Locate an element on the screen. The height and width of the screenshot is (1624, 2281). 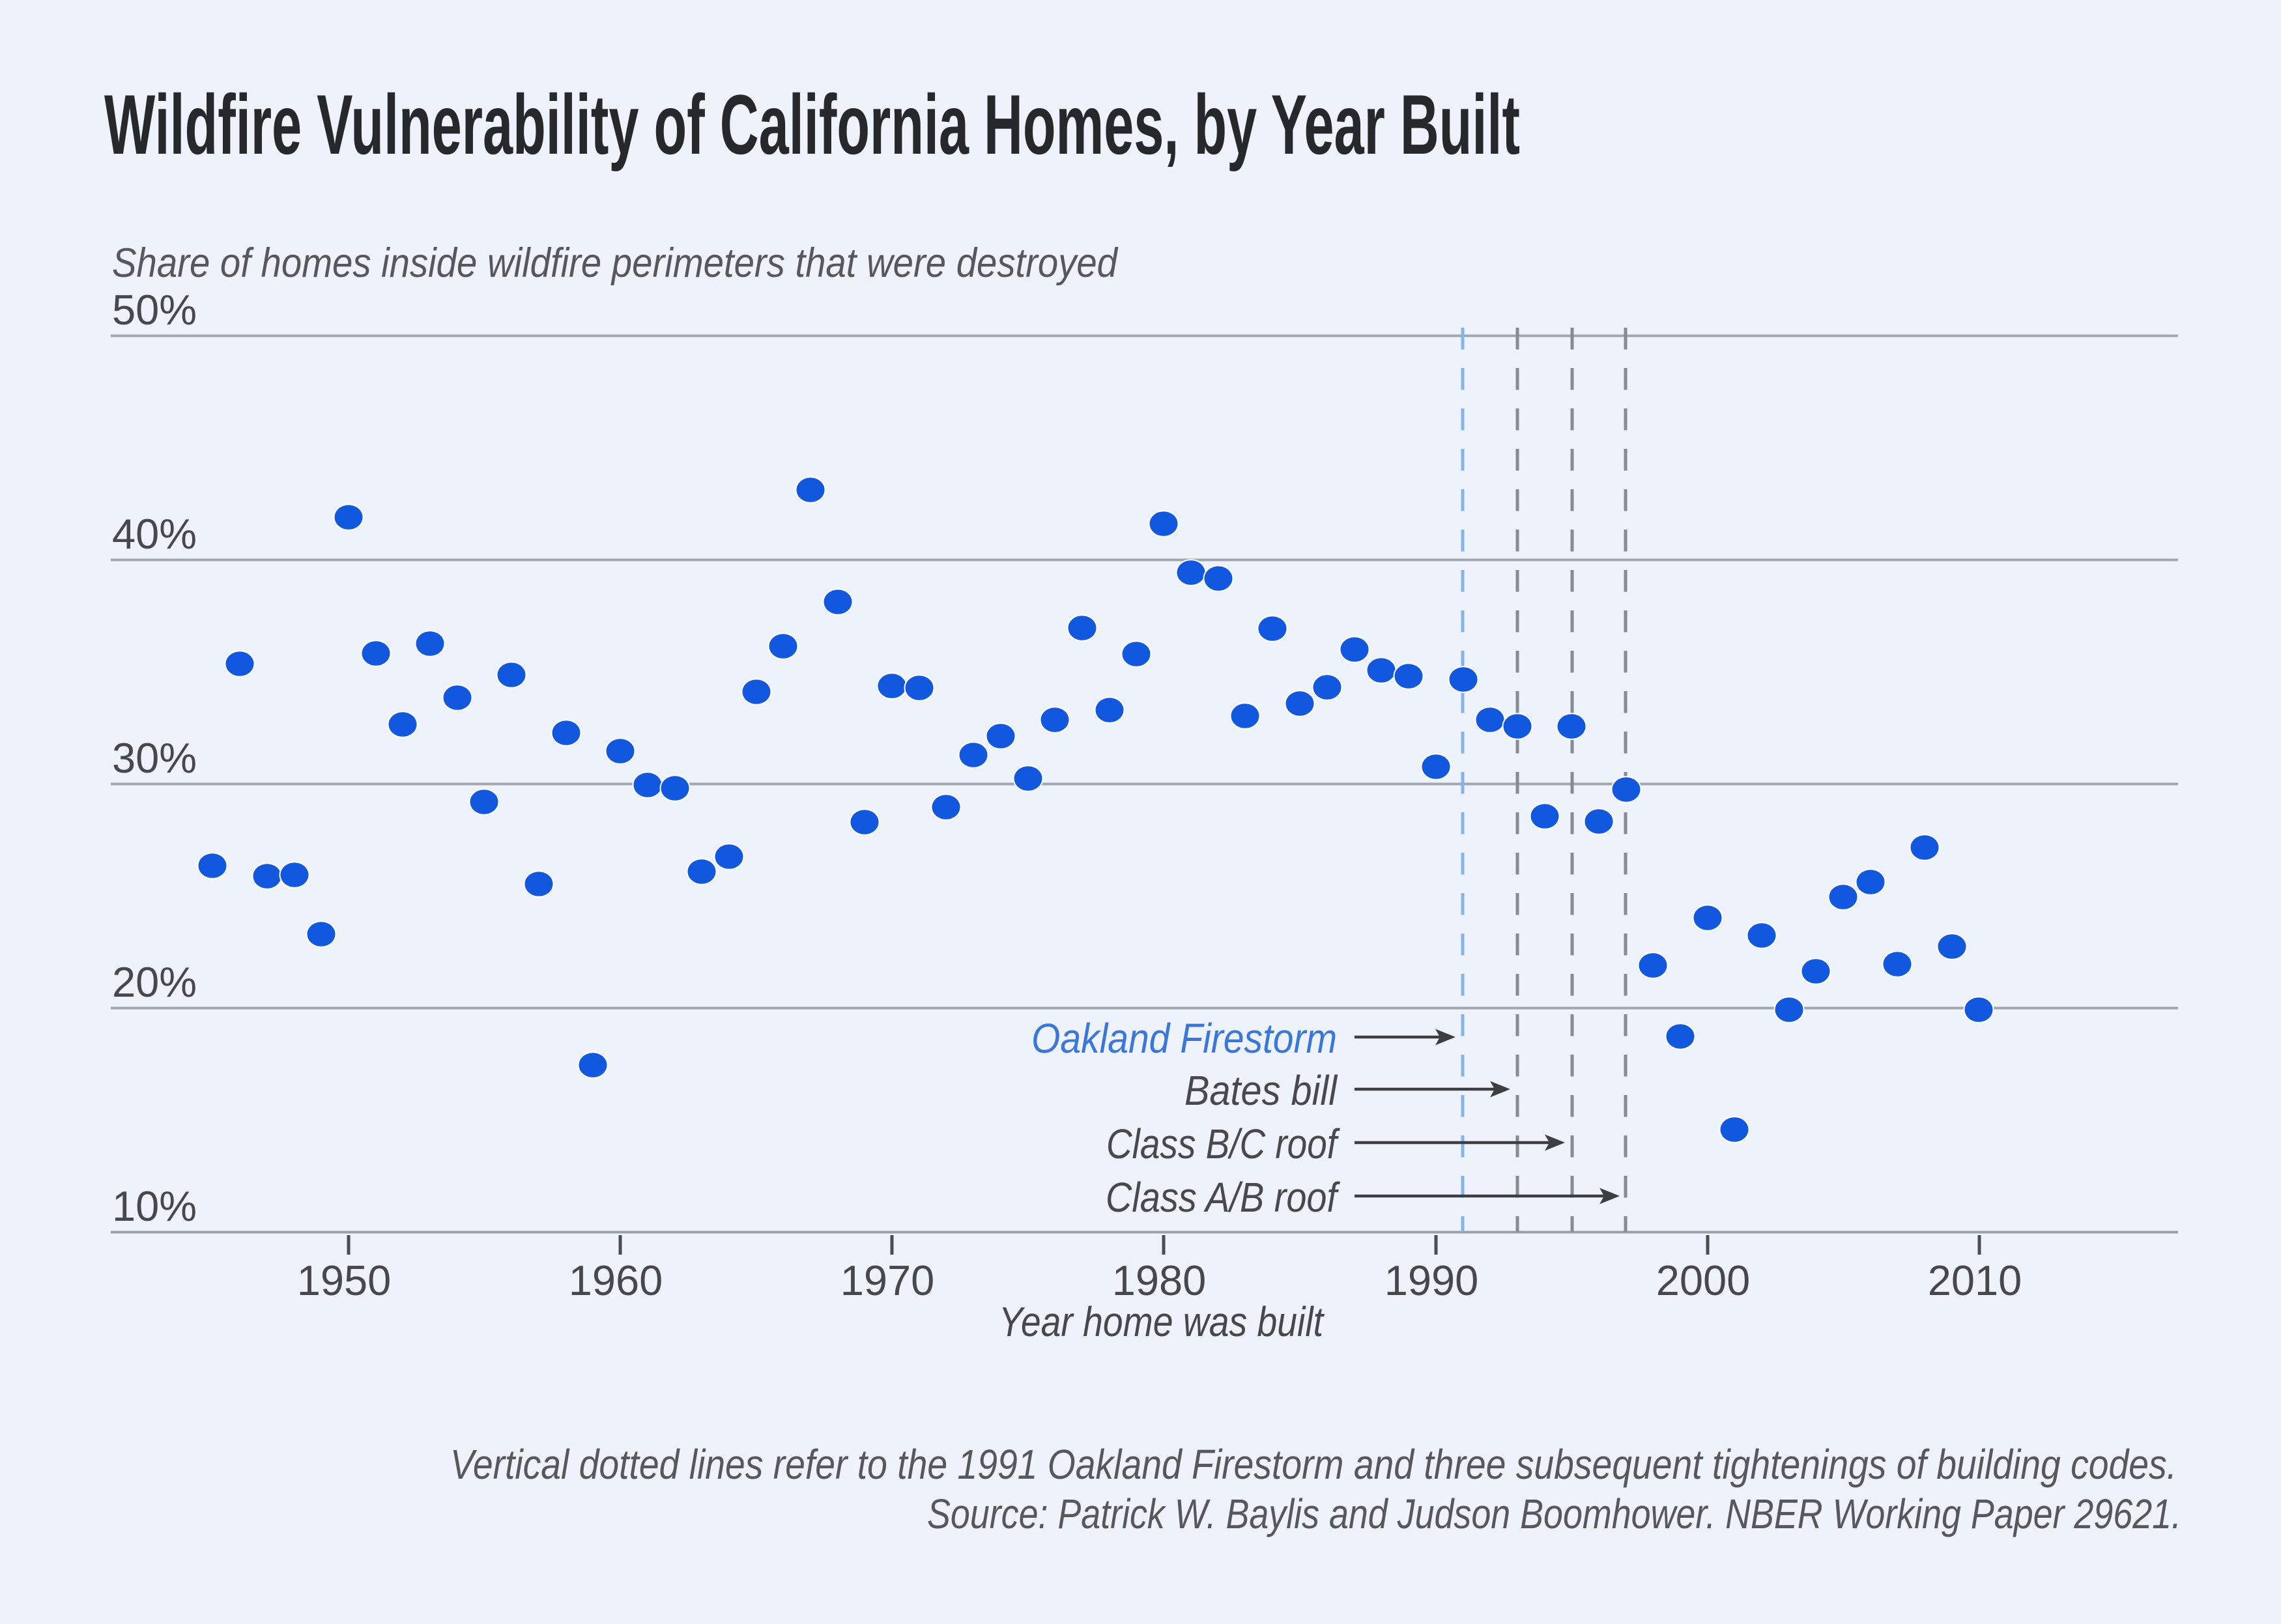
svg-text: 2000 is located at coordinates (1703, 1280).